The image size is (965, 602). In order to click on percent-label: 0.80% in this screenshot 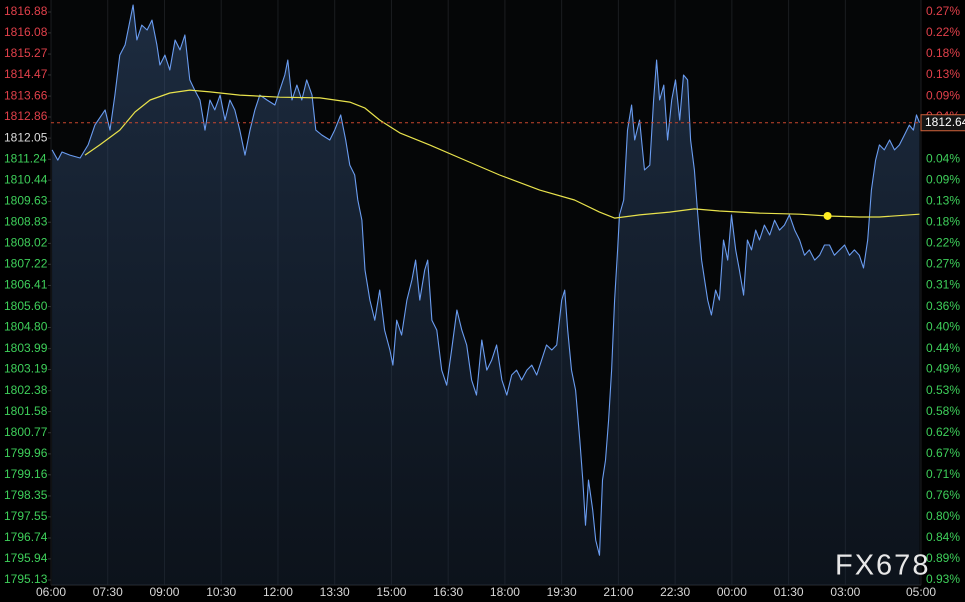, I will do `click(943, 516)`.